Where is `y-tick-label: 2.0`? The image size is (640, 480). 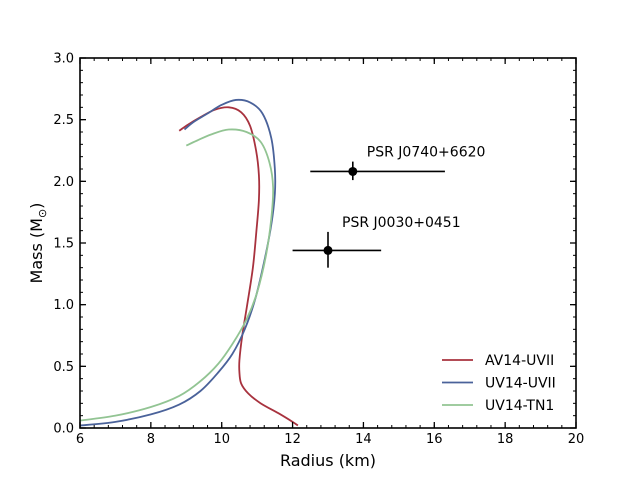
y-tick-label: 2.0 is located at coordinates (63, 182).